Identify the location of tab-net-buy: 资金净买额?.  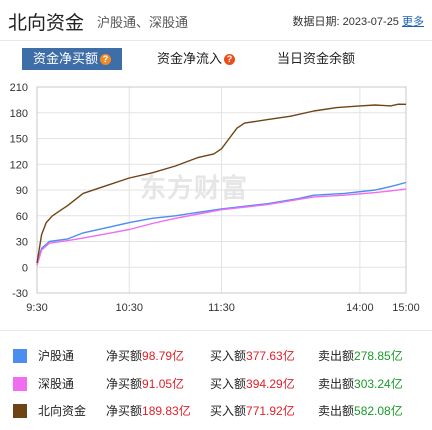
(72, 59).